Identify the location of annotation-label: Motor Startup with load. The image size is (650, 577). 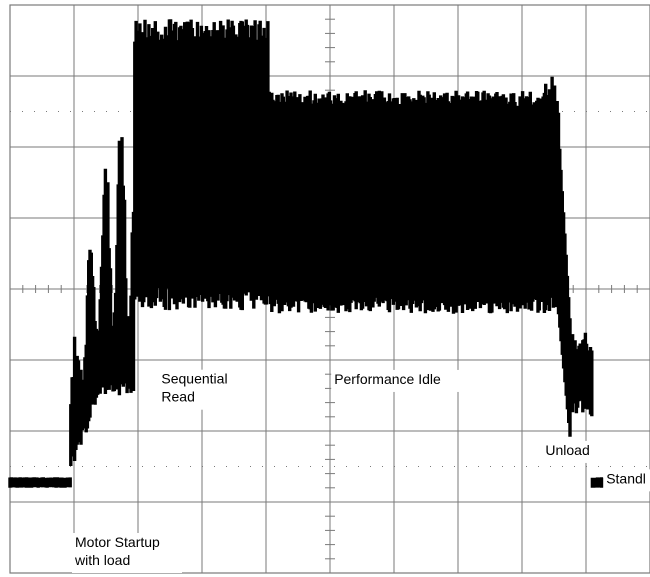
(127, 553).